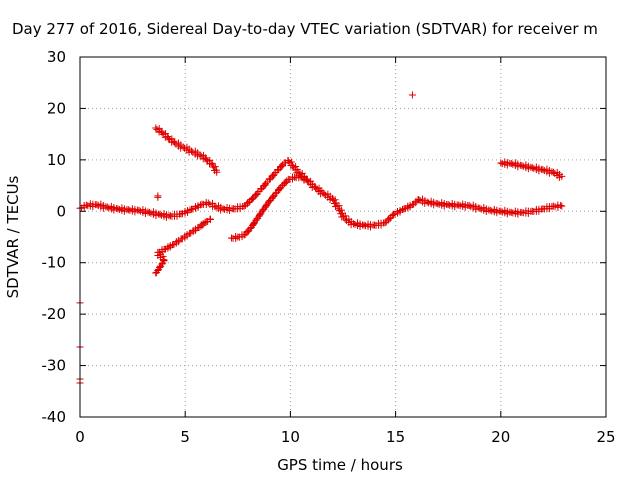 This screenshot has width=640, height=480. I want to click on y-tick-label: 10, so click(56, 160).